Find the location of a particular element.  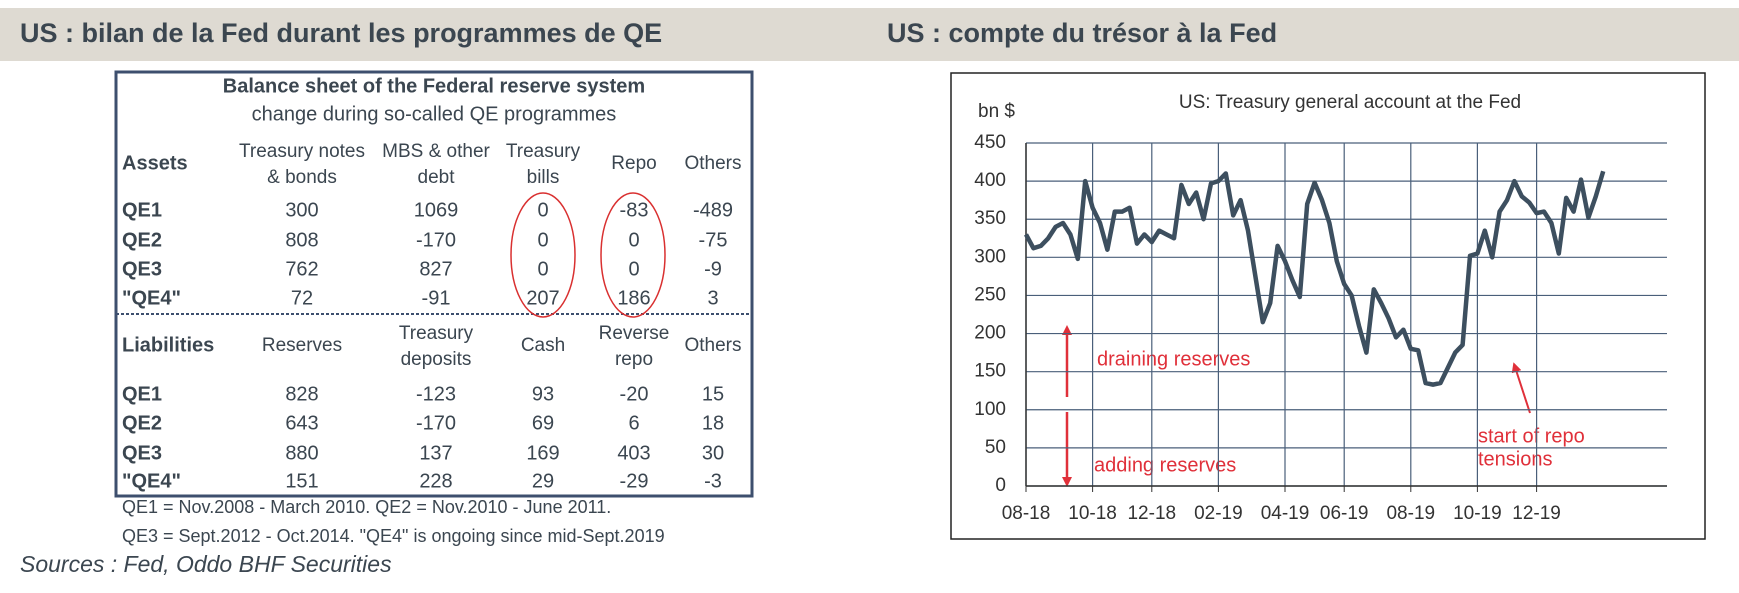

y-tick-label: 100 is located at coordinates (990, 409).